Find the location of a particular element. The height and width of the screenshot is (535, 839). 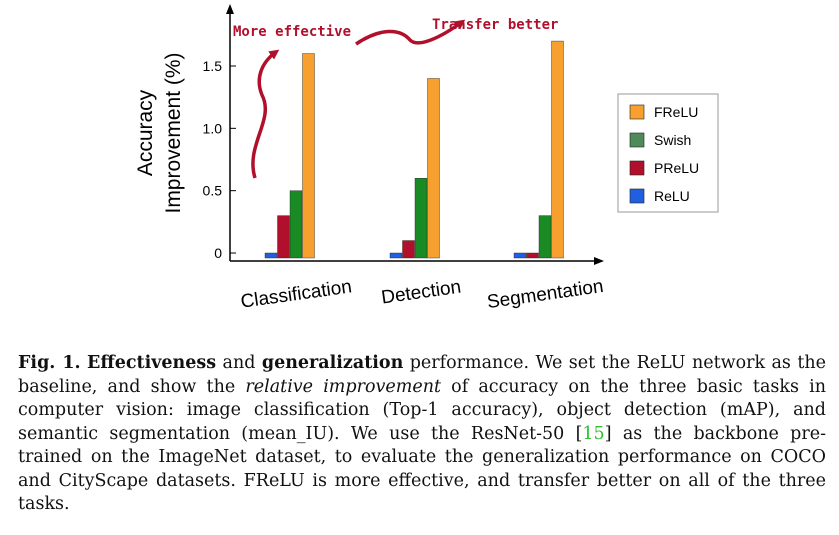

legend-swatch-swish is located at coordinates (637, 140).